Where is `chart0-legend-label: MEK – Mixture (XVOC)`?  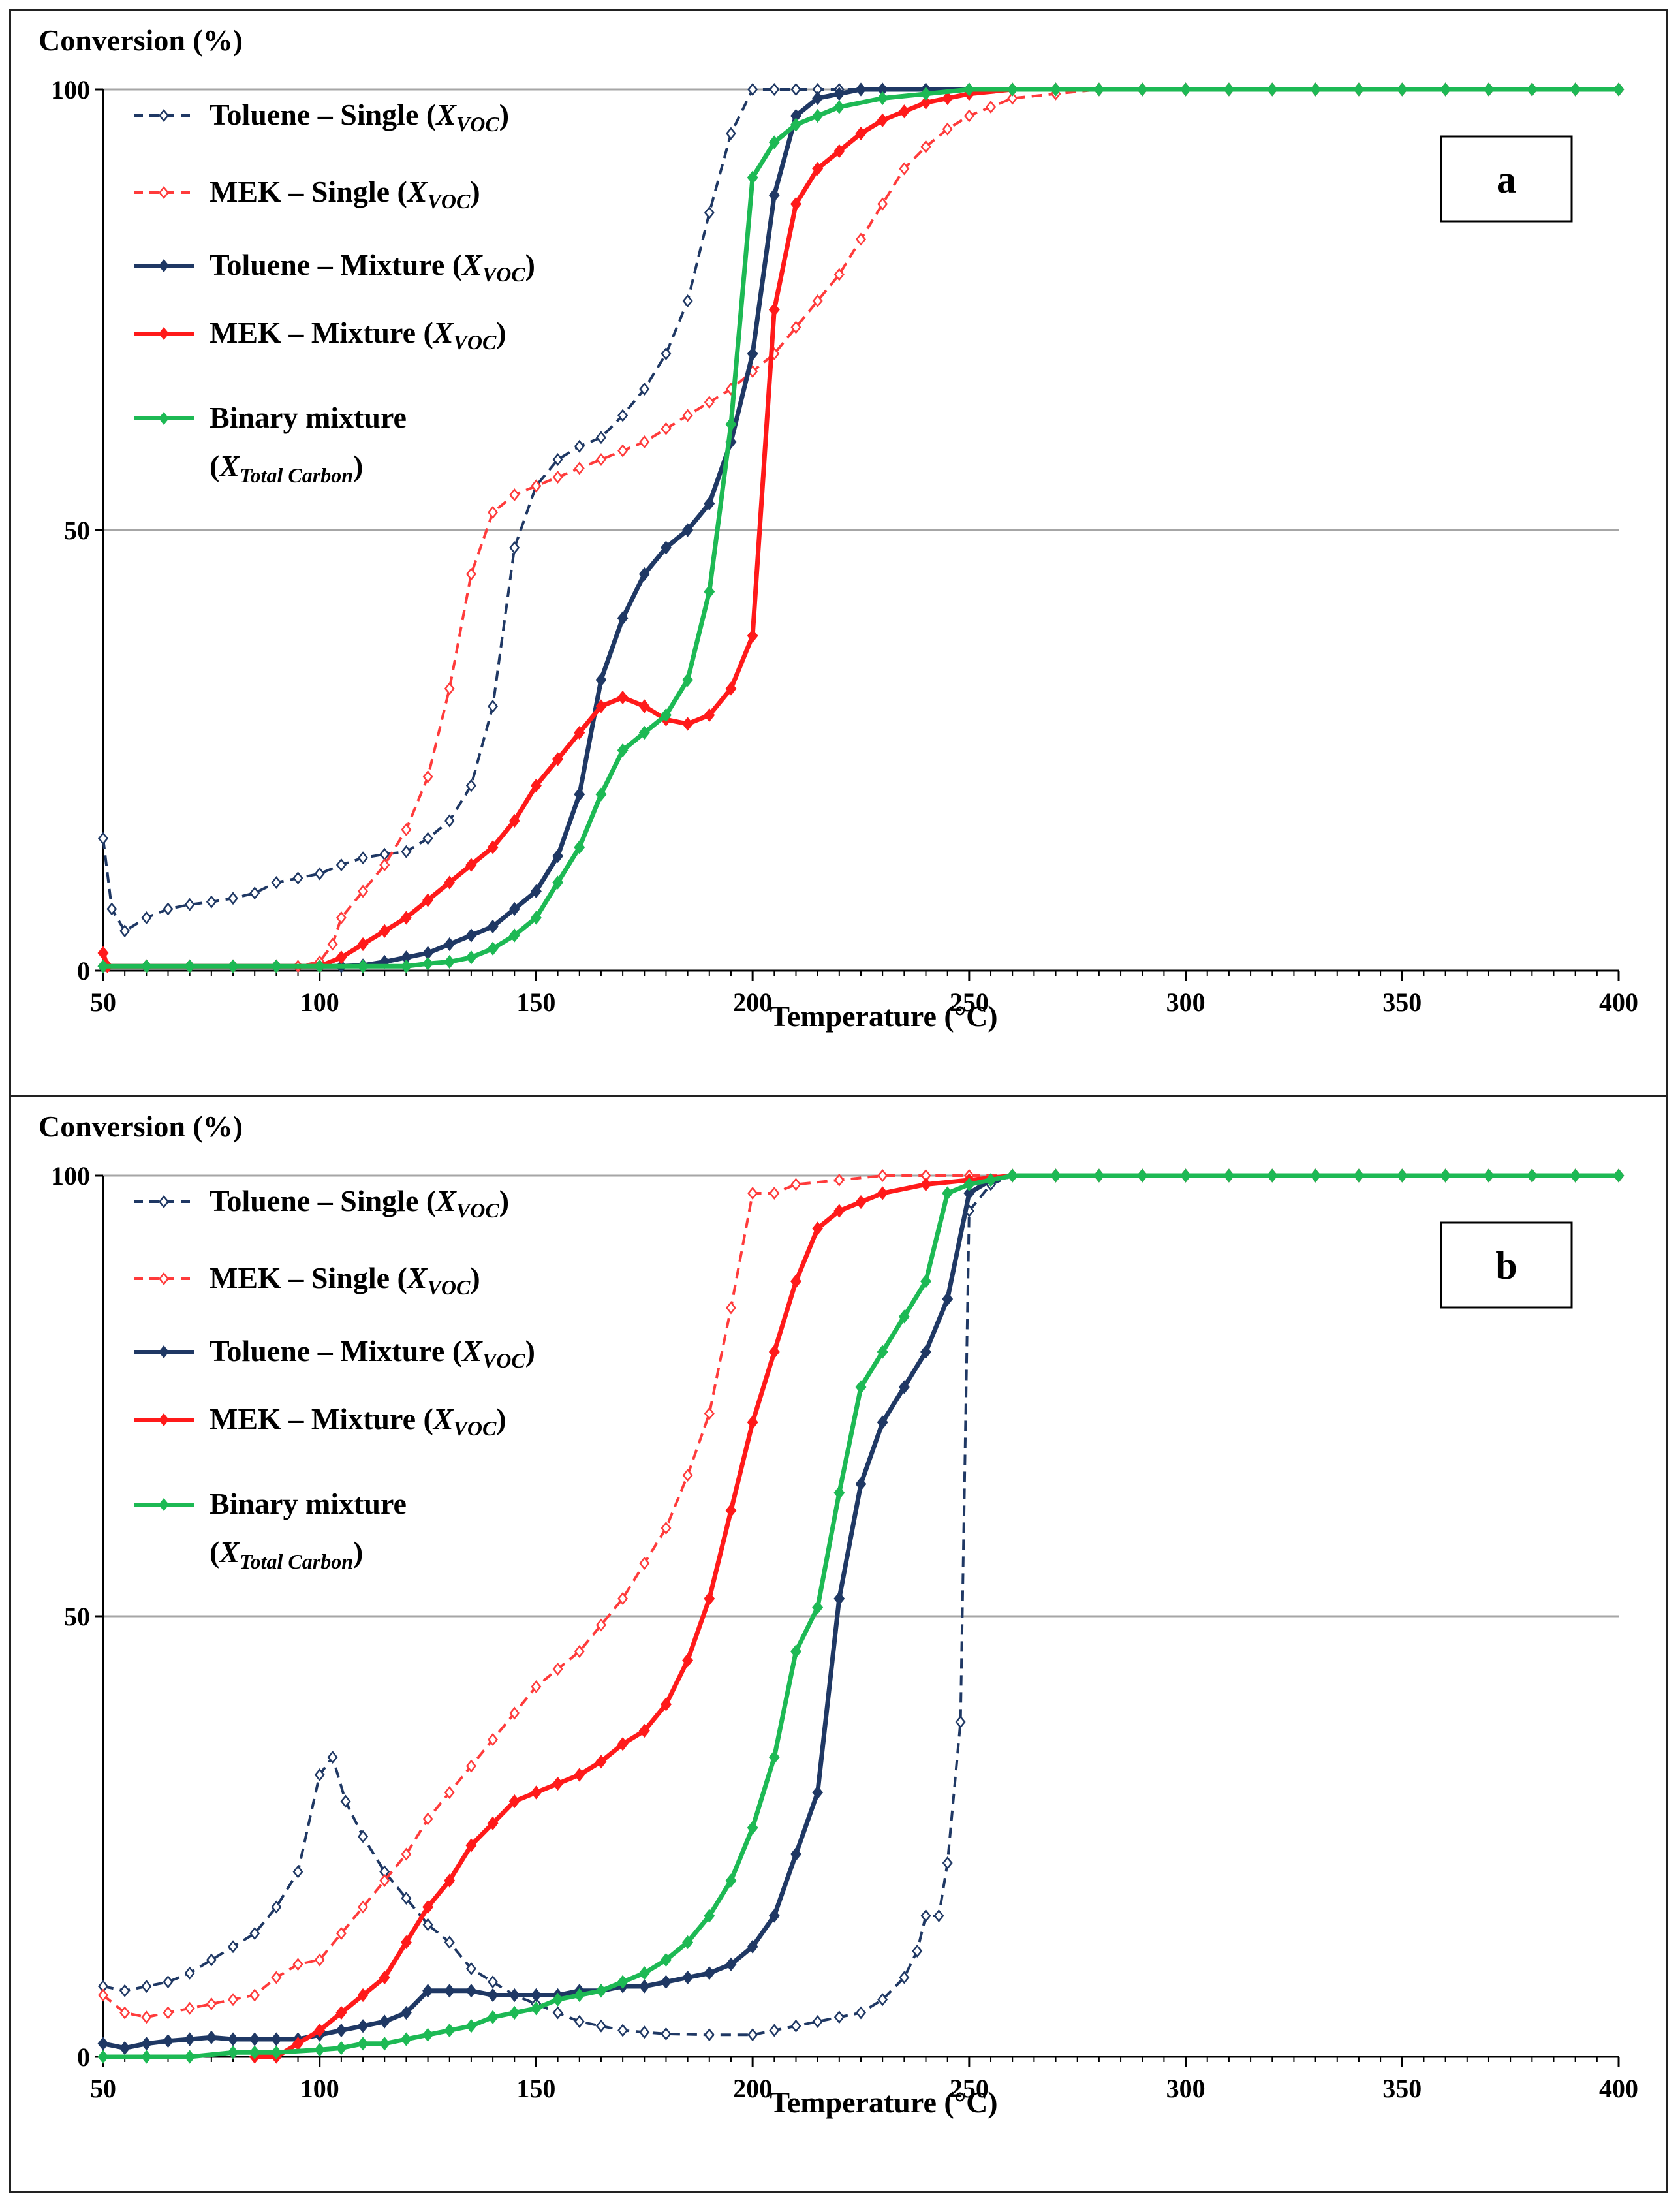
chart0-legend-label: MEK – Mixture (XVOC) is located at coordinates (358, 335).